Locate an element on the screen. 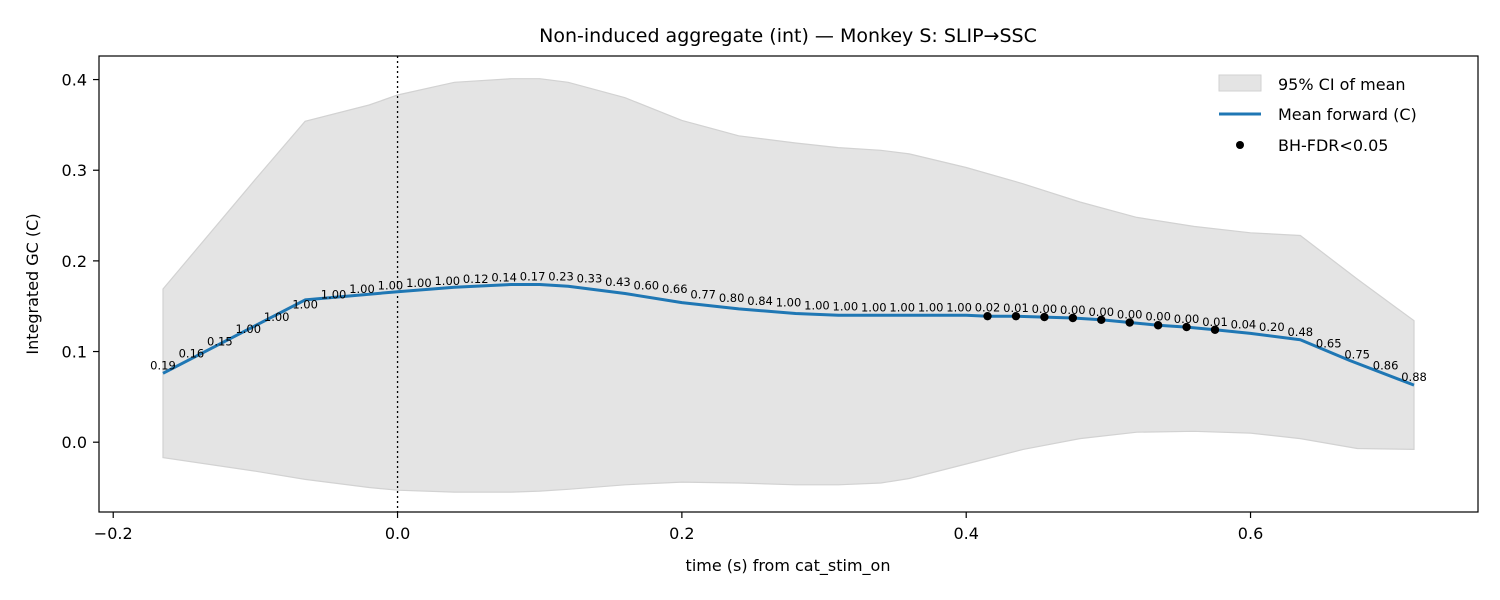  legend-sig-label: BH-FDR<0.05 is located at coordinates (1333, 145).